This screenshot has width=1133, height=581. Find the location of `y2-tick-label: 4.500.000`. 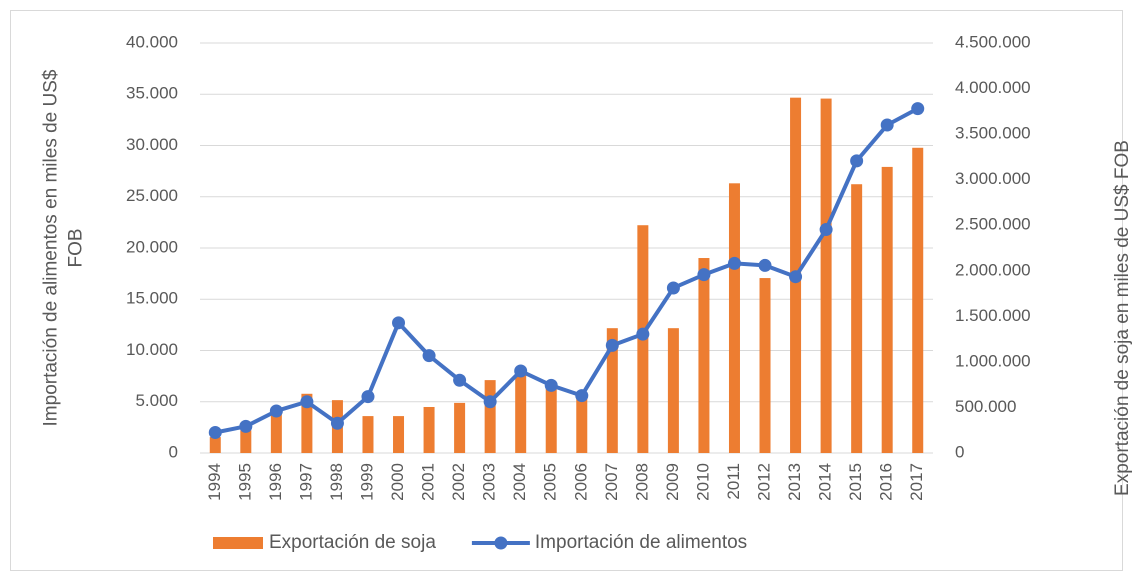

y2-tick-label: 4.500.000 is located at coordinates (993, 41).